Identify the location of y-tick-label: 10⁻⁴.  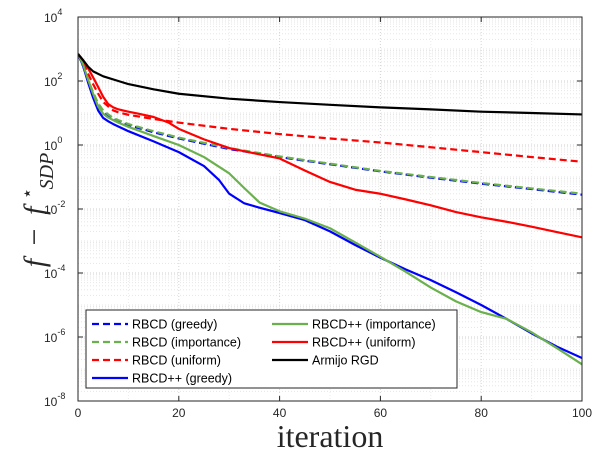
(54, 272).